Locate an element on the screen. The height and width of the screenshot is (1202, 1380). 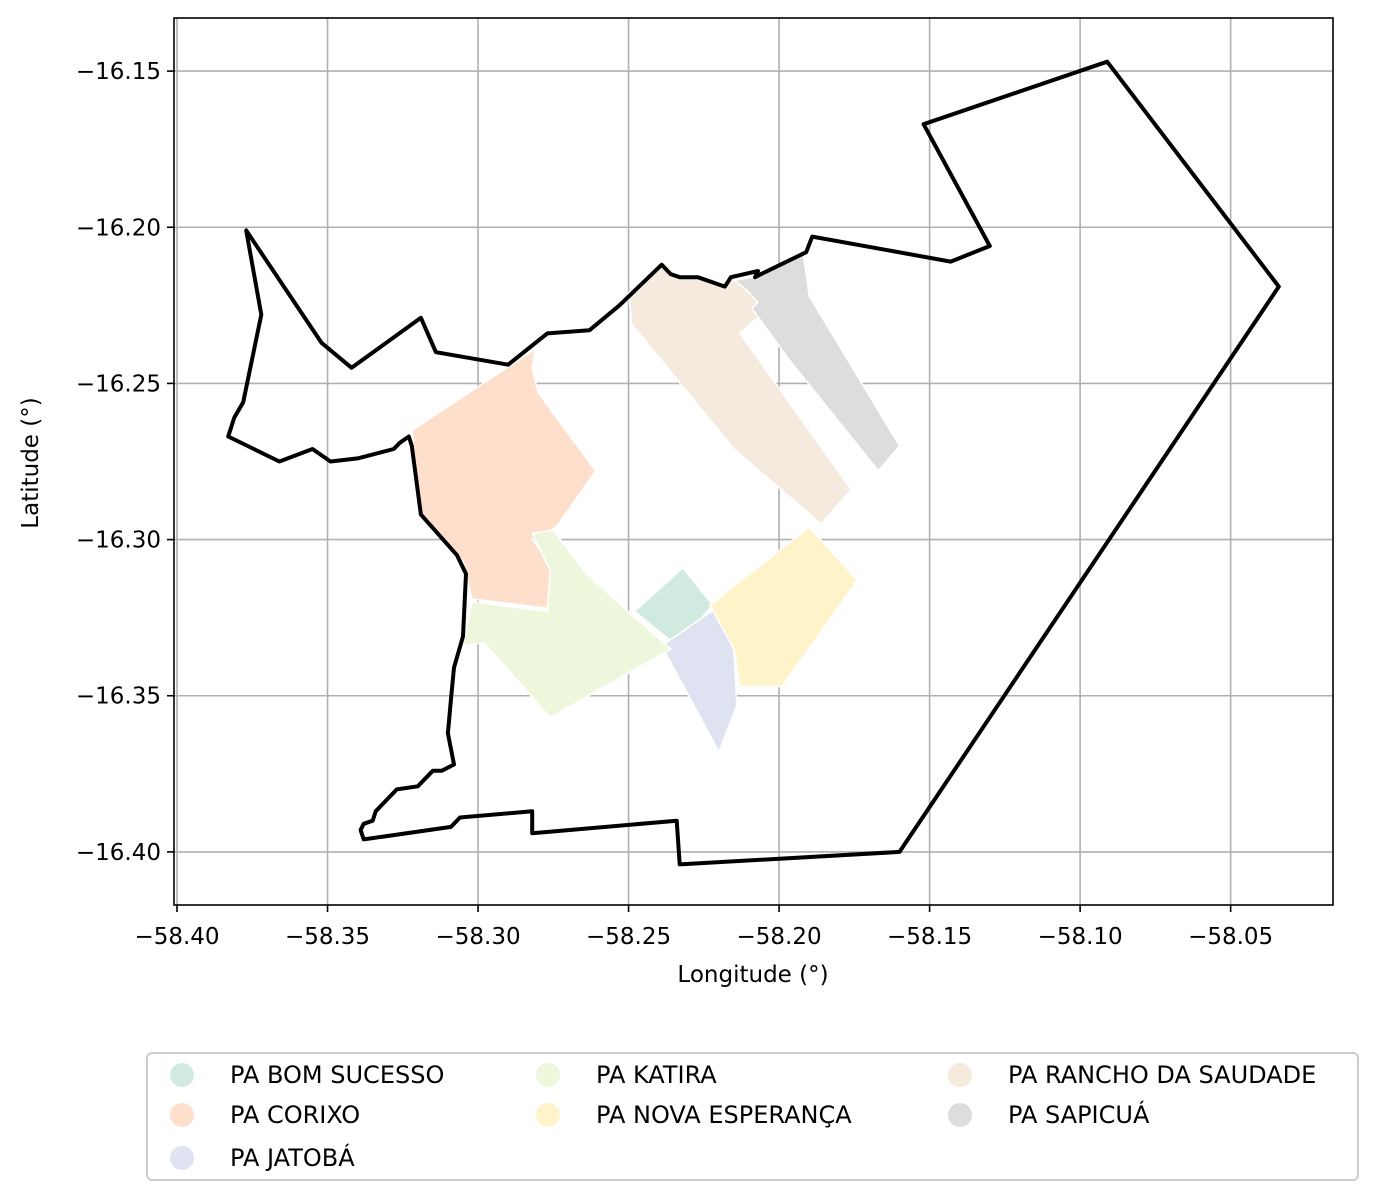
legend-item: PA CORIXO is located at coordinates (265, 1115).